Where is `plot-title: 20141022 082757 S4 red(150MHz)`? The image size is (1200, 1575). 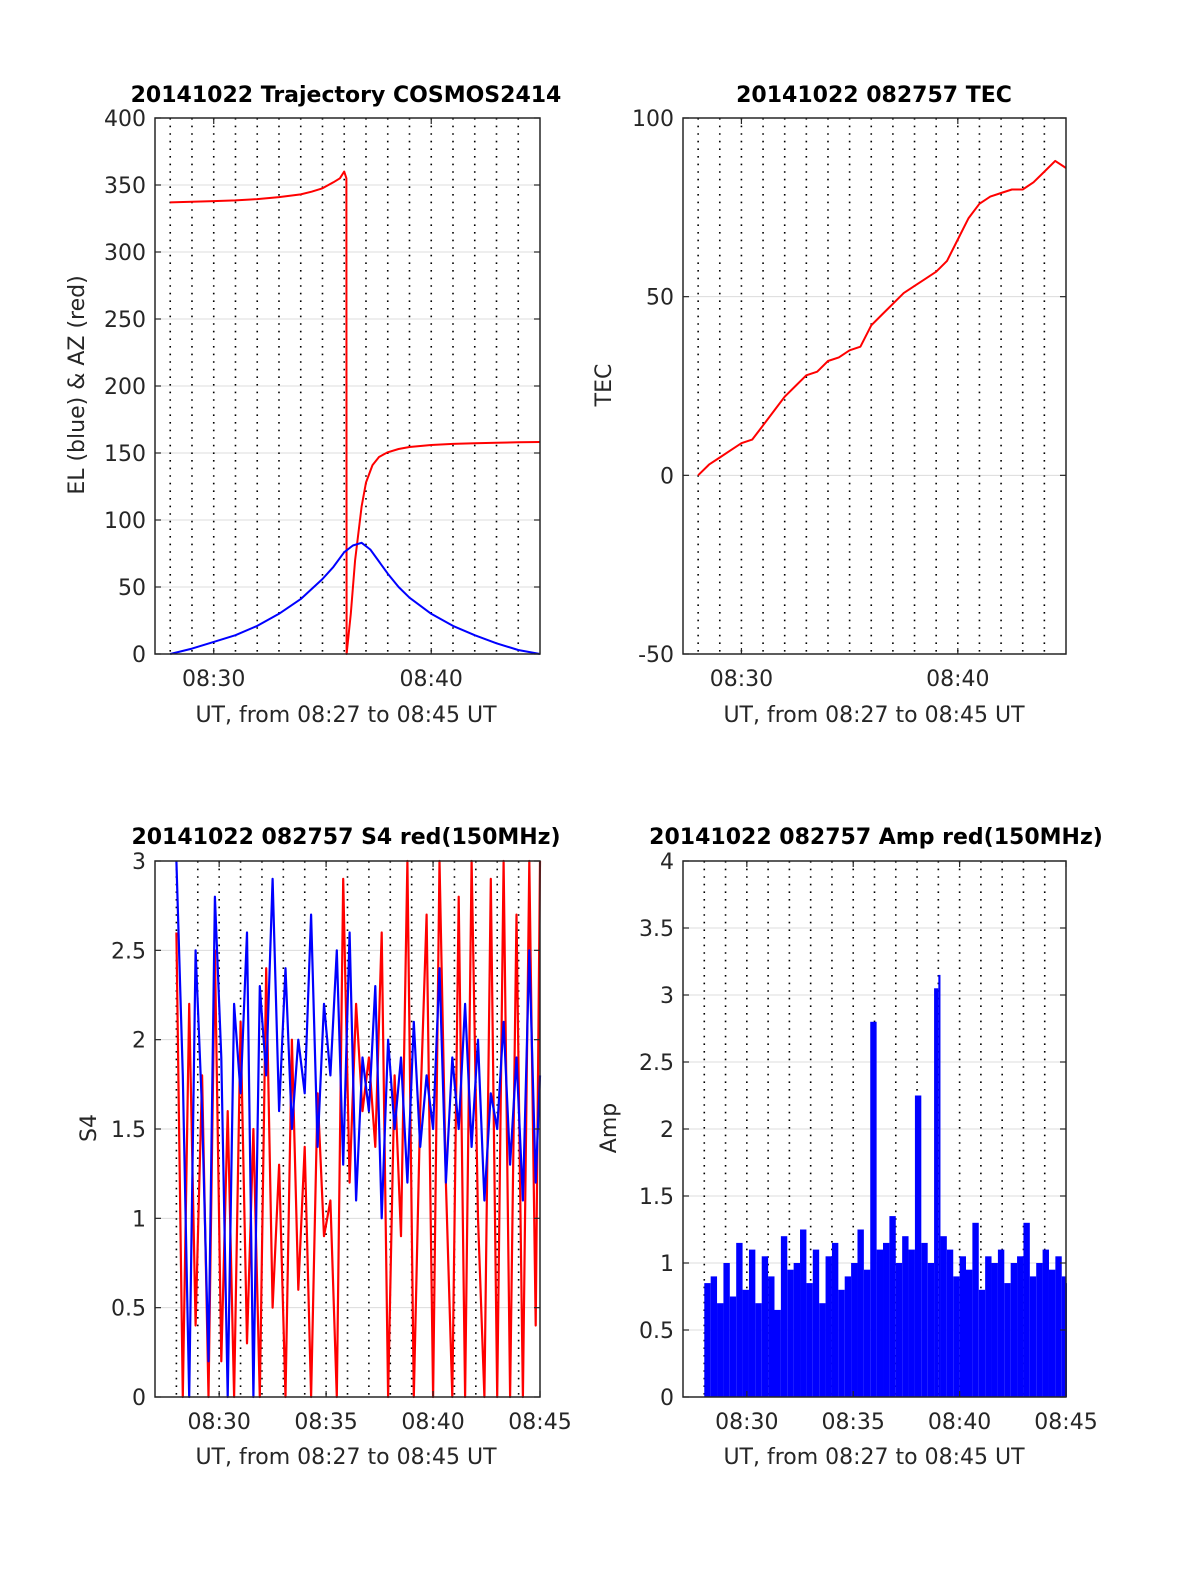
plot-title: 20141022 082757 S4 red(150MHz) is located at coordinates (345, 837).